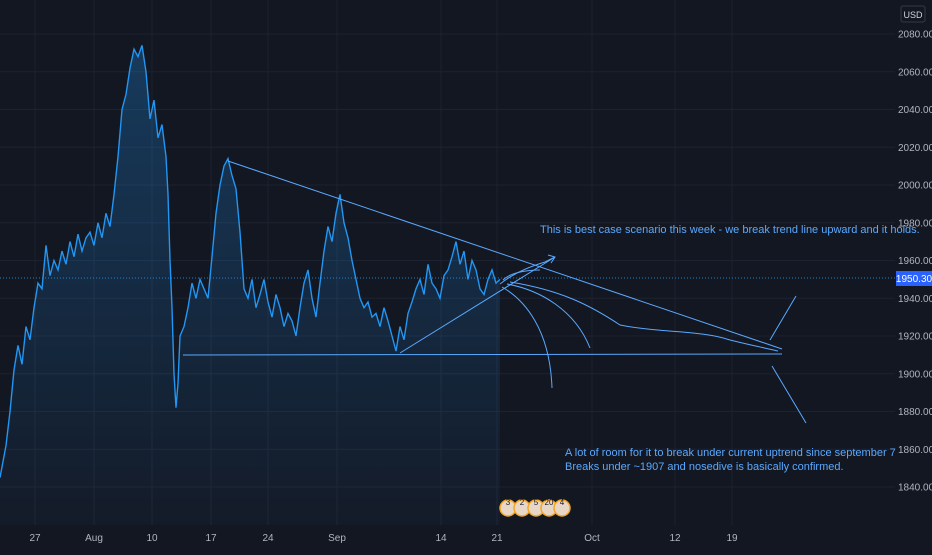 This screenshot has height=555, width=932. I want to click on event-count: 20, so click(549, 502).